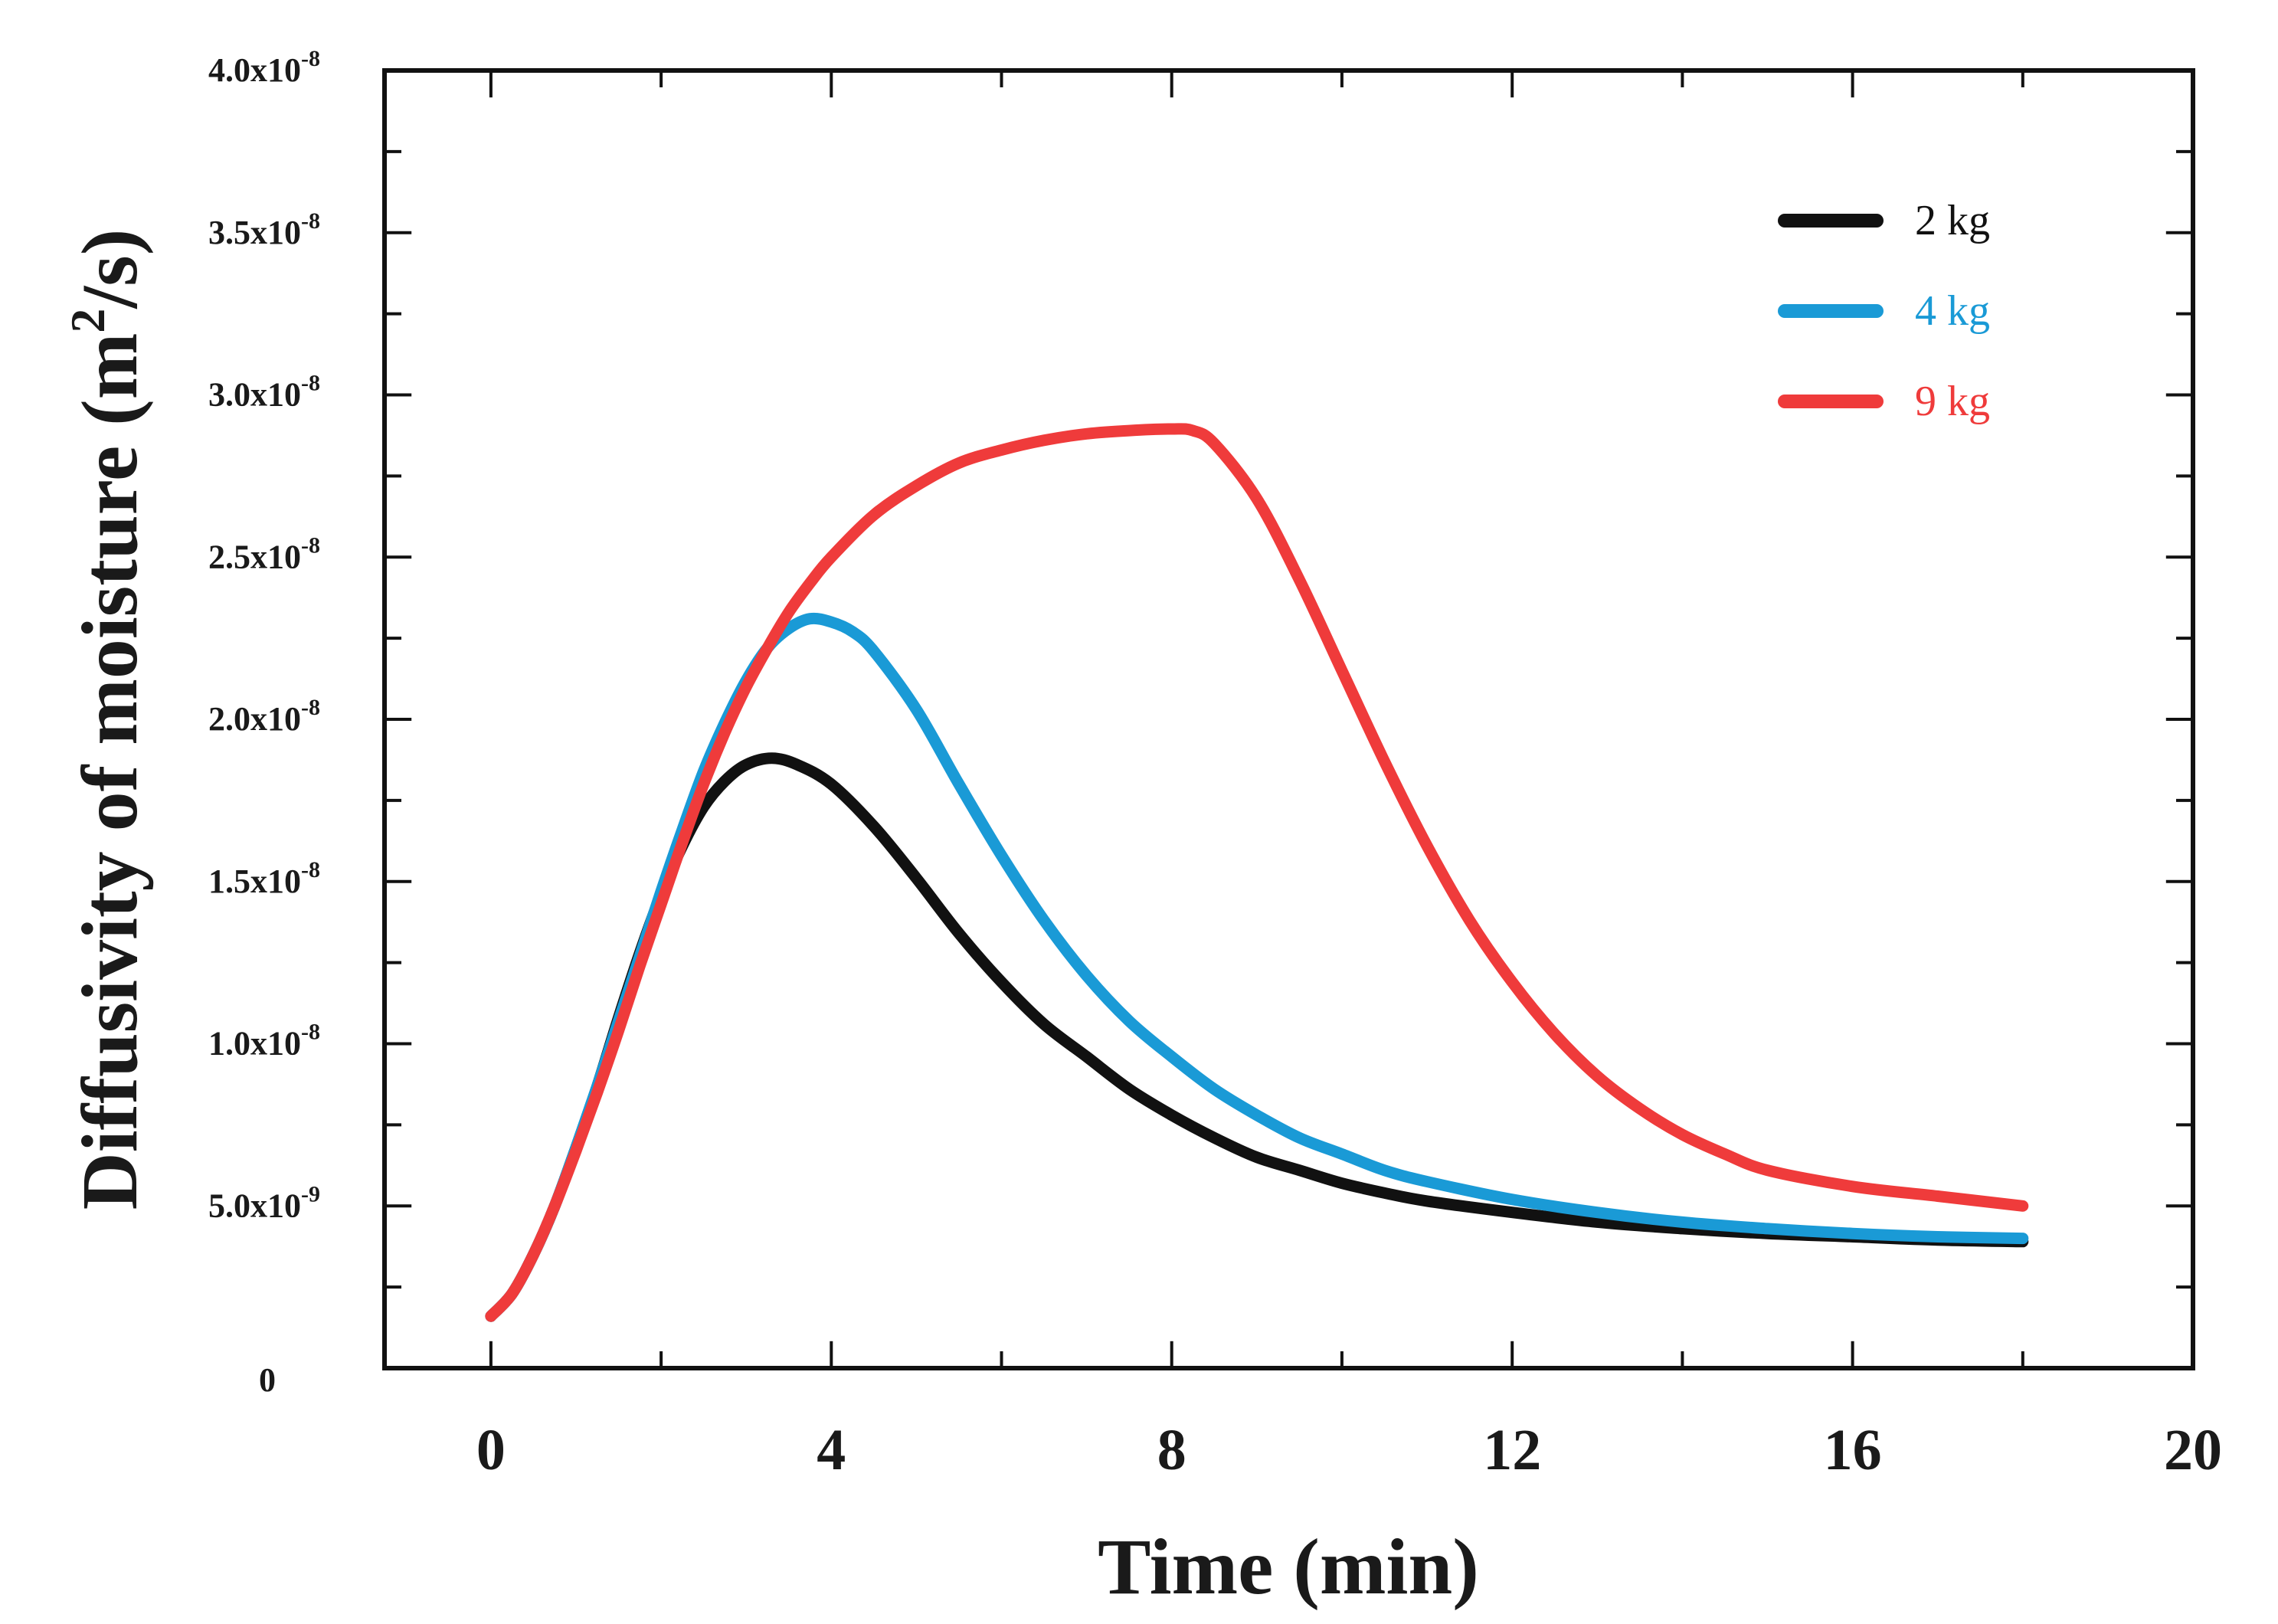 This screenshot has height=1624, width=2278. What do you see at coordinates (1512, 1450) in the screenshot?
I see `x-tick-label: 12` at bounding box center [1512, 1450].